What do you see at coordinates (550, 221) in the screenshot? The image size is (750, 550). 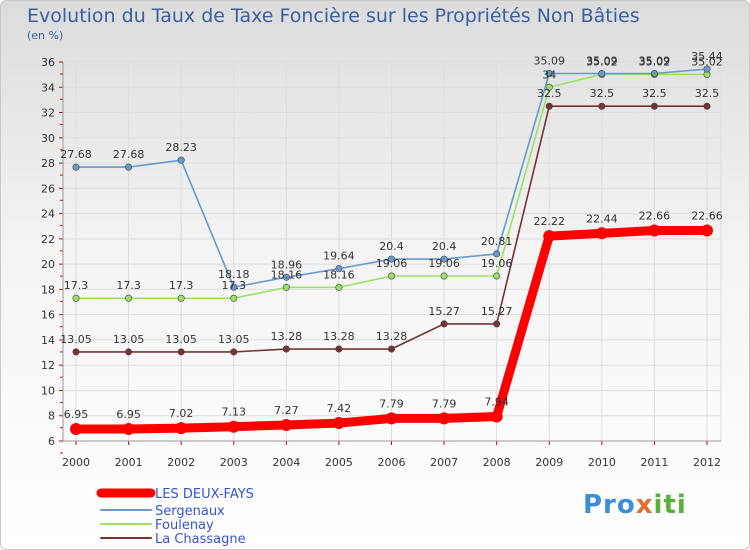 I see `data-label: 22.22` at bounding box center [550, 221].